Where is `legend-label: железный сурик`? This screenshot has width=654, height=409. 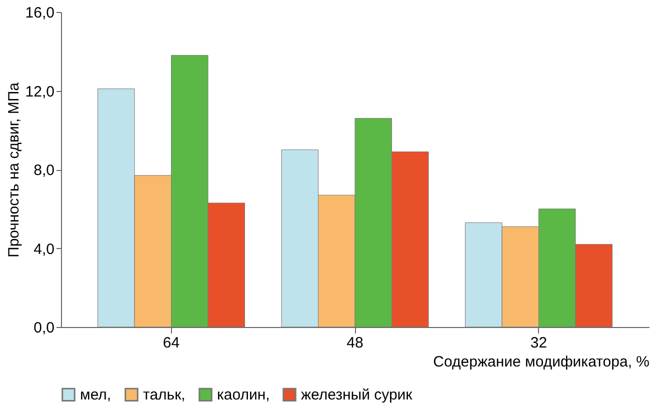 legend-label: железный сурик is located at coordinates (357, 395).